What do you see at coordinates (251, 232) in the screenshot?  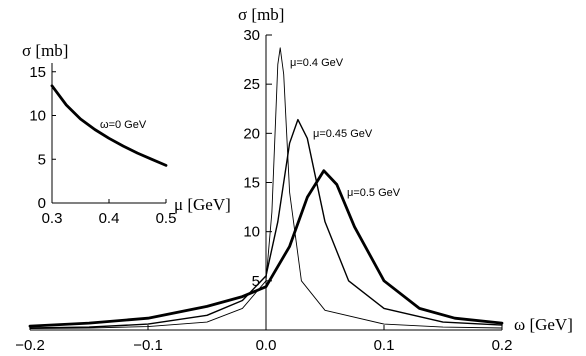 I see `main-y-tick-label: 10` at bounding box center [251, 232].